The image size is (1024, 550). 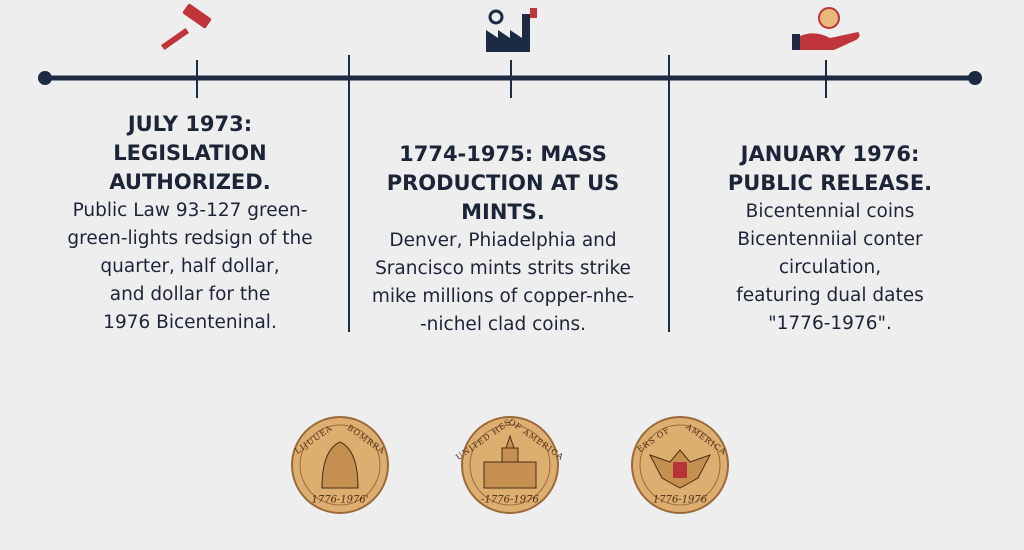 I want to click on coin-date: -1776-1976, so click(x=510, y=500).